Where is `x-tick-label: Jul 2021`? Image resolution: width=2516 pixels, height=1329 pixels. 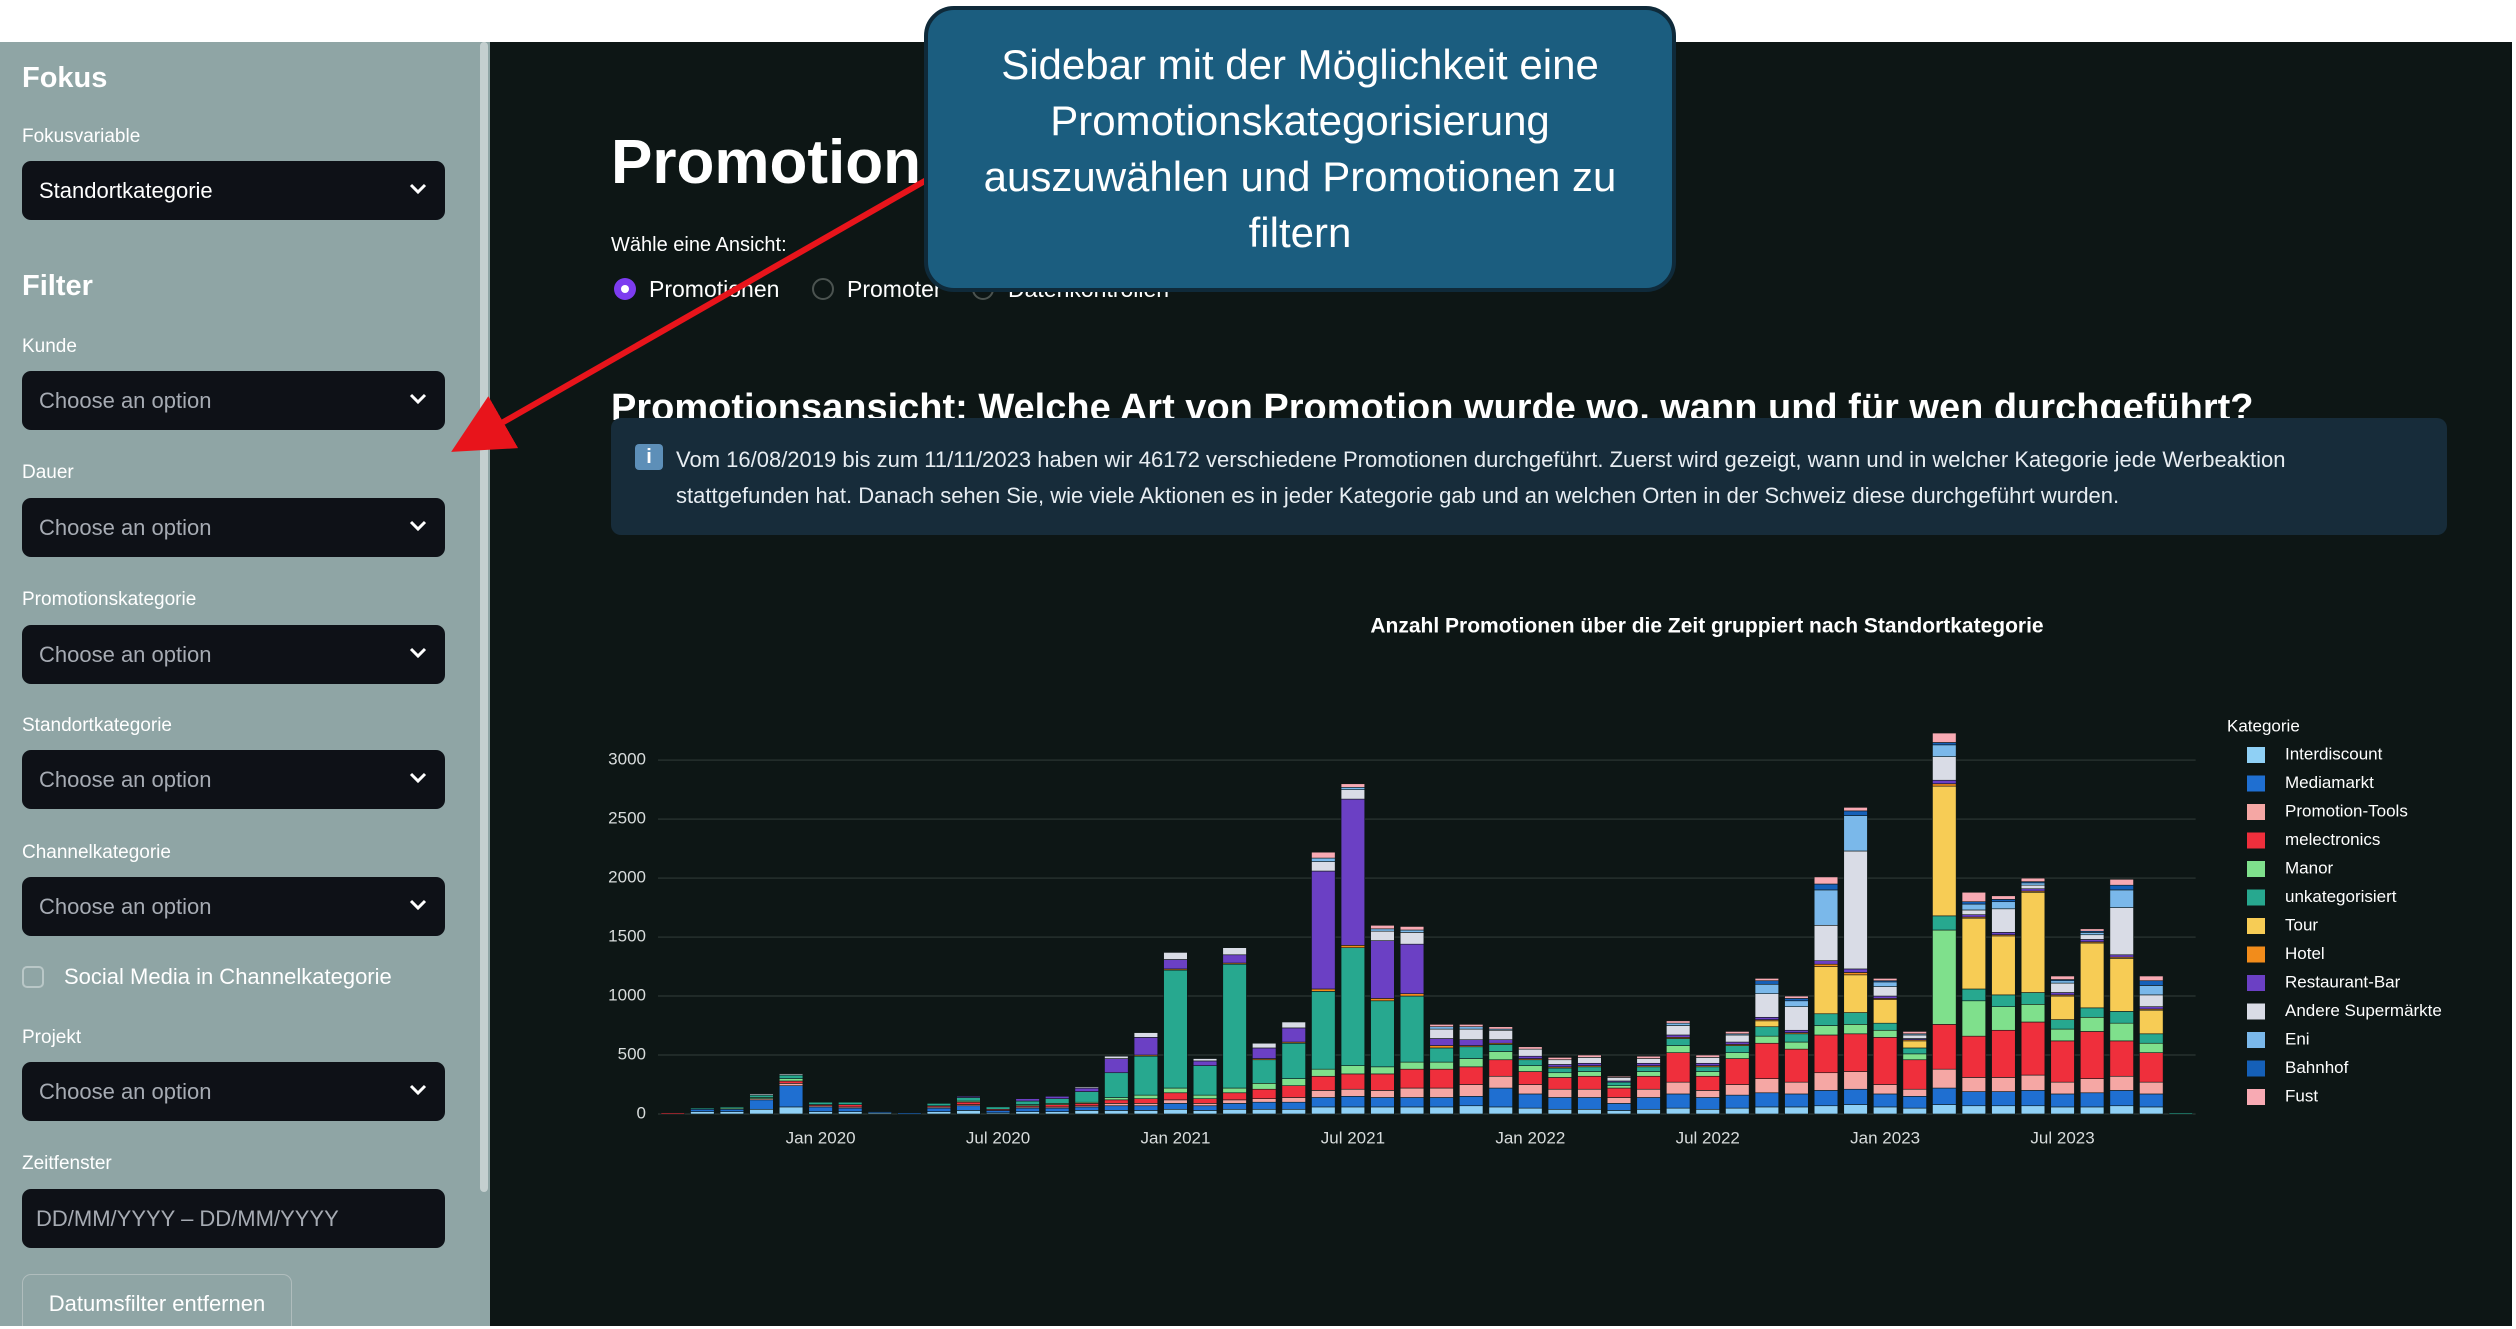
x-tick-label: Jul 2021 is located at coordinates (1353, 1137).